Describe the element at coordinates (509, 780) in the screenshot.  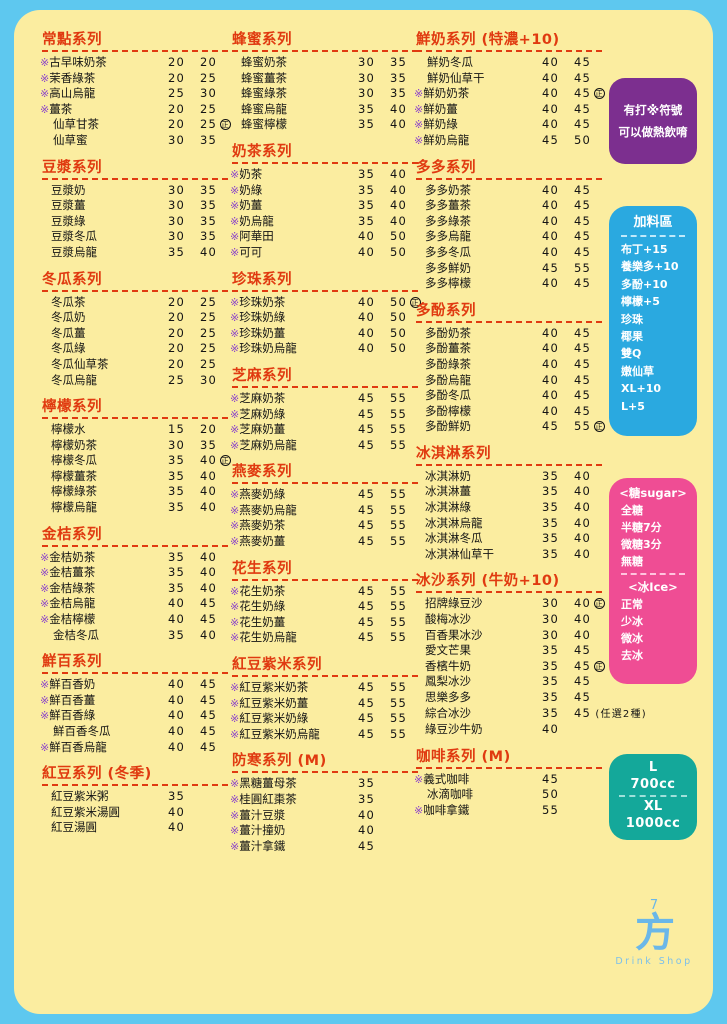
I see `menu-item-row: ※義式咖啡 45` at that location.